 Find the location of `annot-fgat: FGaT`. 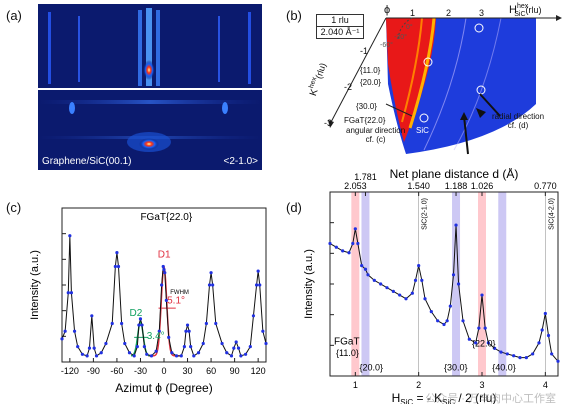

annot-fgat: FGaT is located at coordinates (347, 342).